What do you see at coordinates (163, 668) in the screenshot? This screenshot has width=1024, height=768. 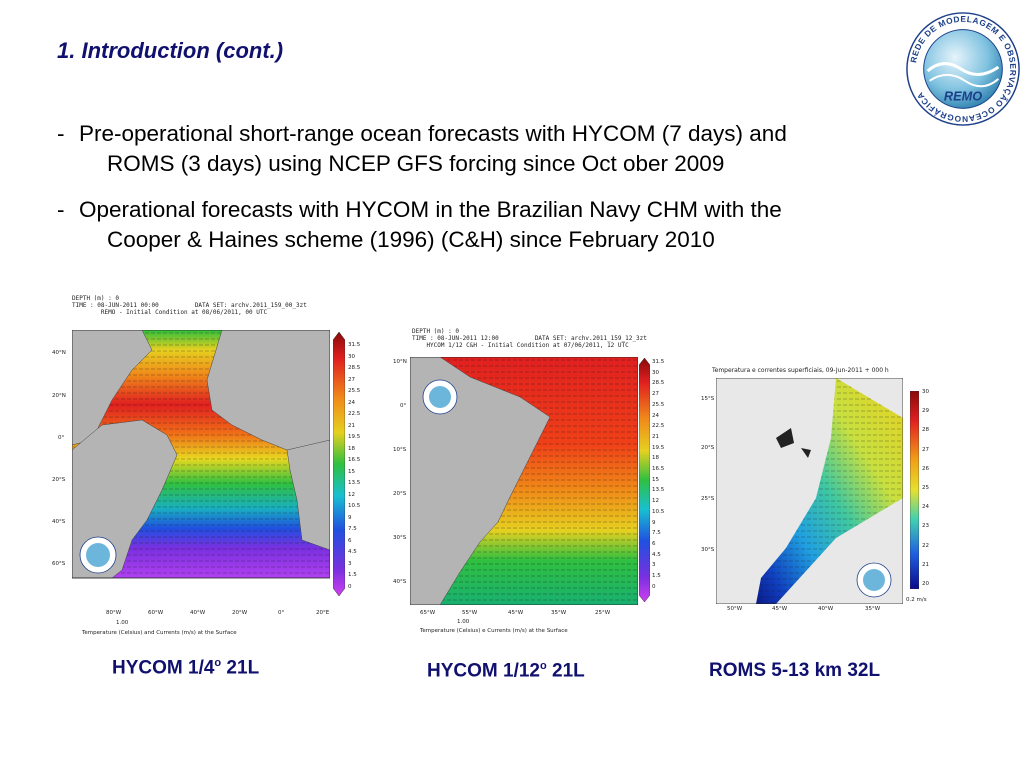 I see `fig1-caption-main: HYCOM 1/4` at bounding box center [163, 668].